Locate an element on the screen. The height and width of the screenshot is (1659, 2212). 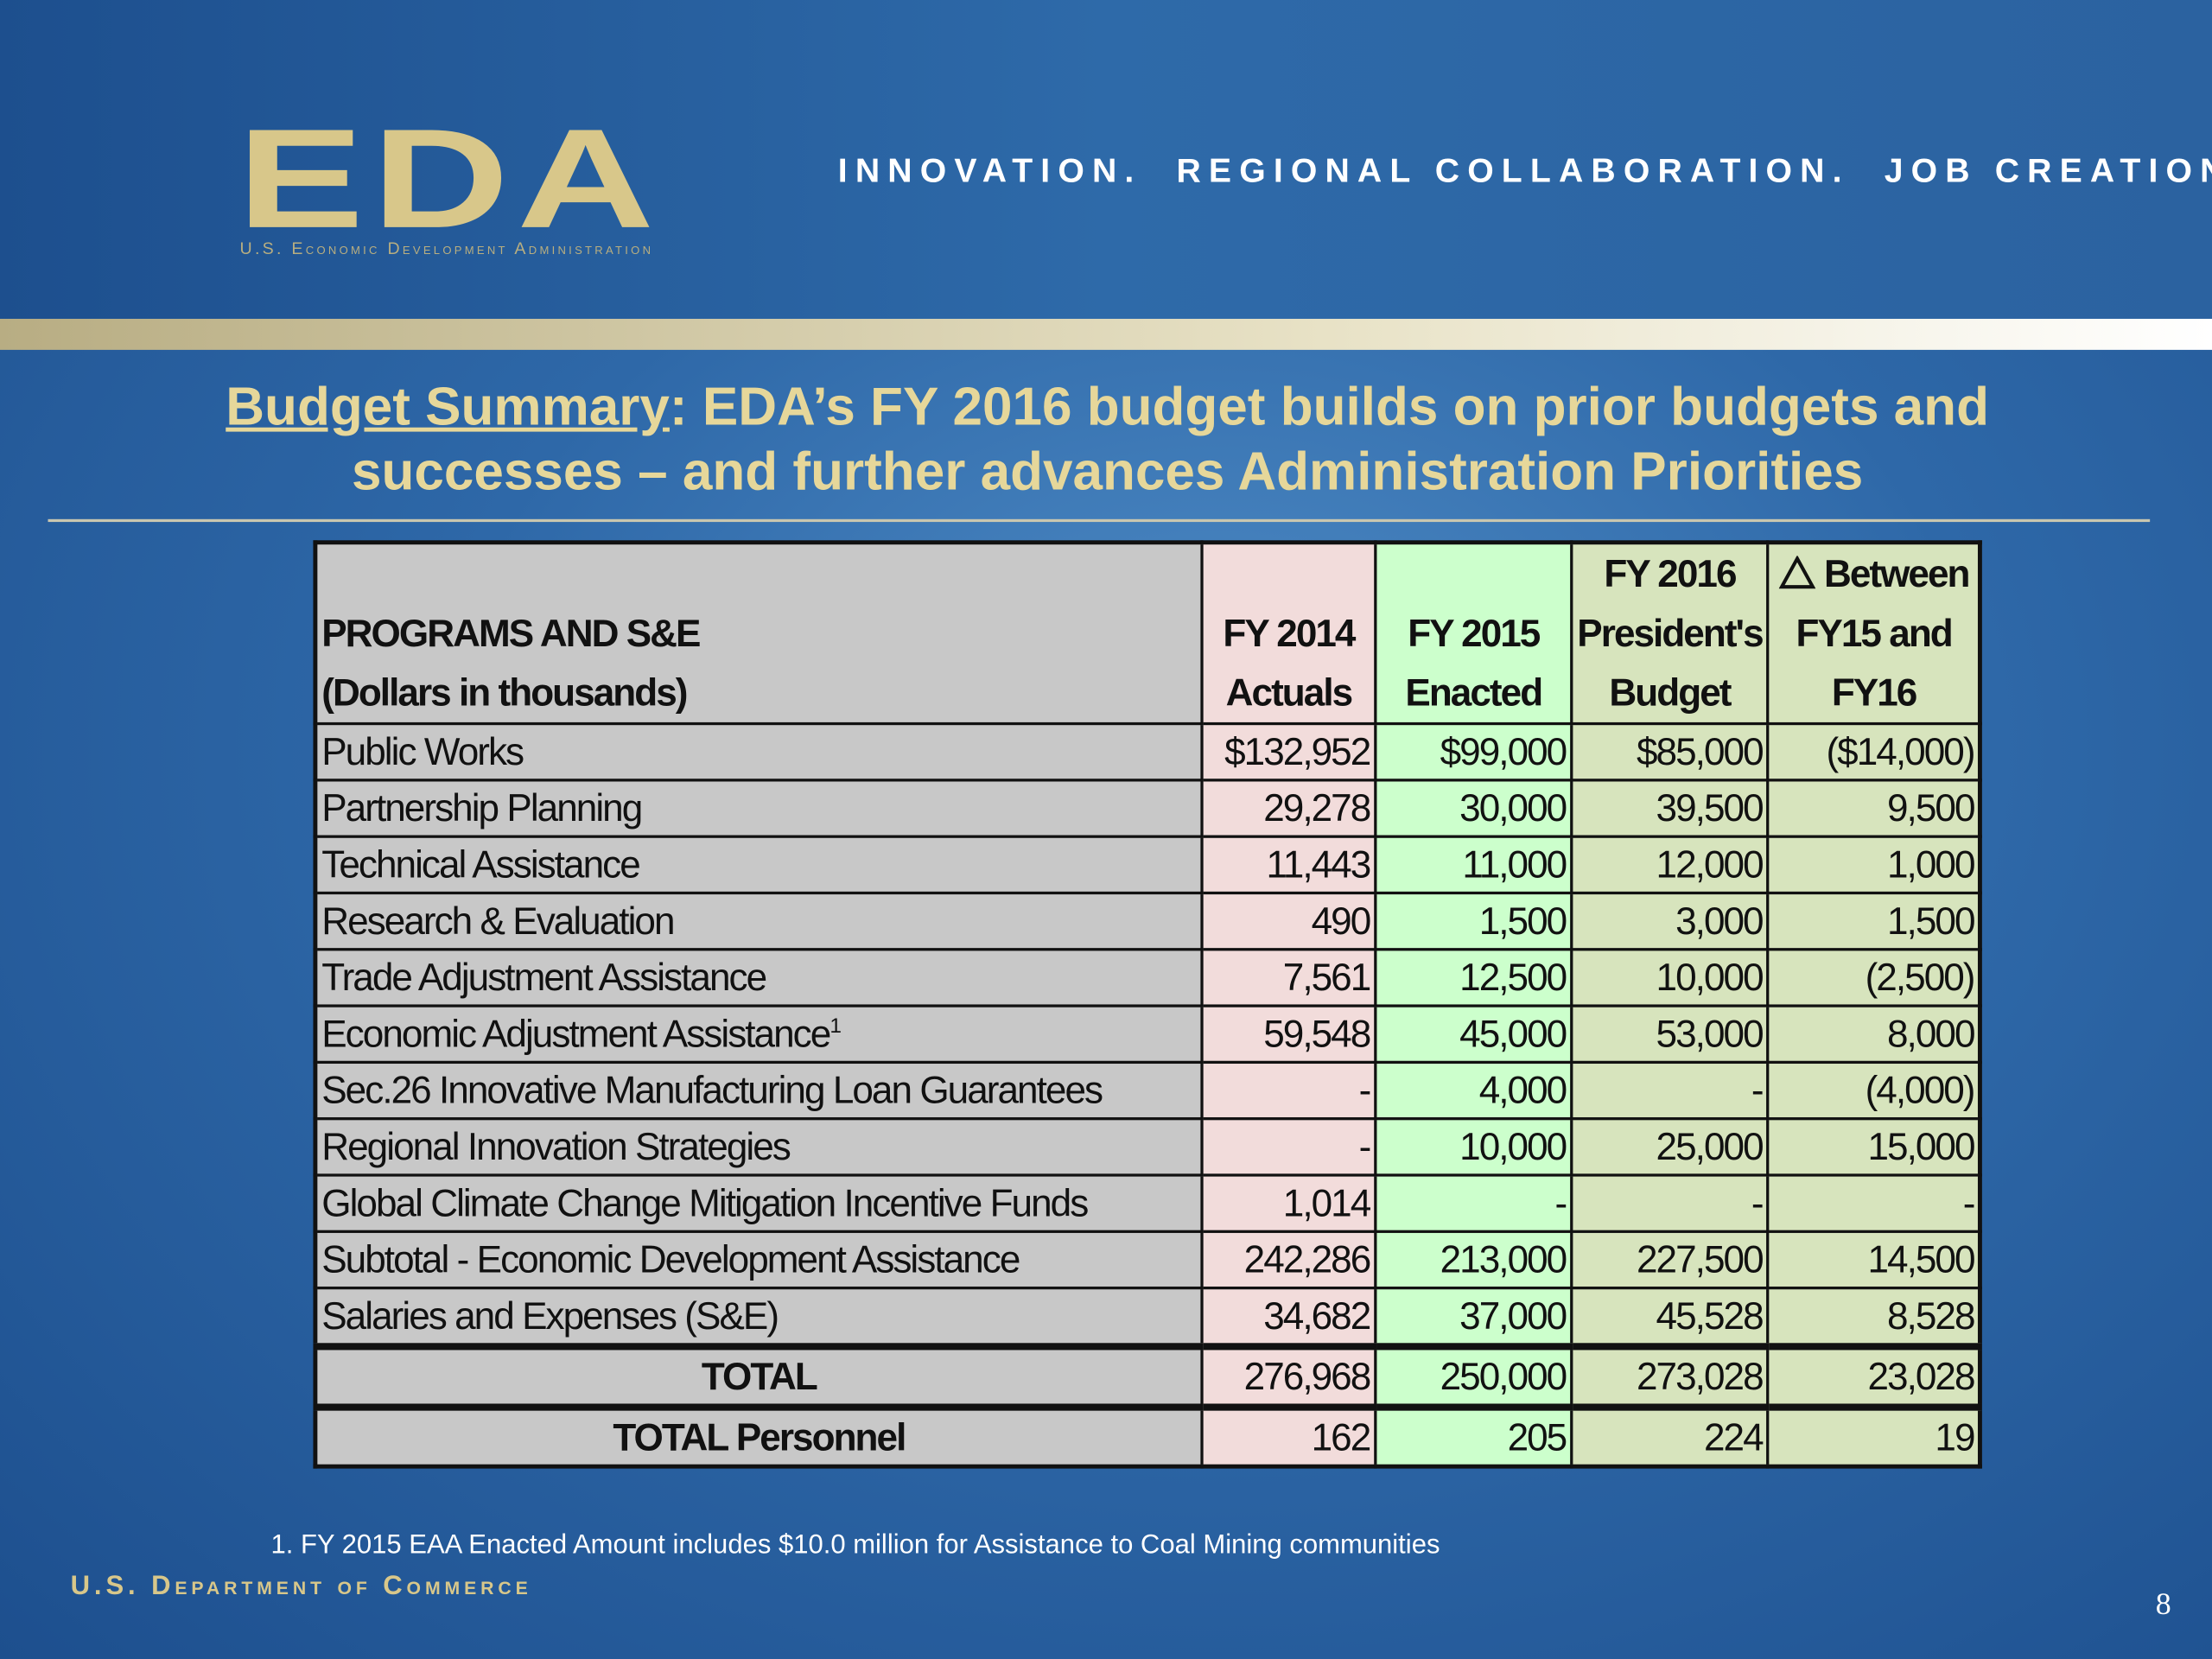
cell: 8,000 is located at coordinates (1874, 1034).